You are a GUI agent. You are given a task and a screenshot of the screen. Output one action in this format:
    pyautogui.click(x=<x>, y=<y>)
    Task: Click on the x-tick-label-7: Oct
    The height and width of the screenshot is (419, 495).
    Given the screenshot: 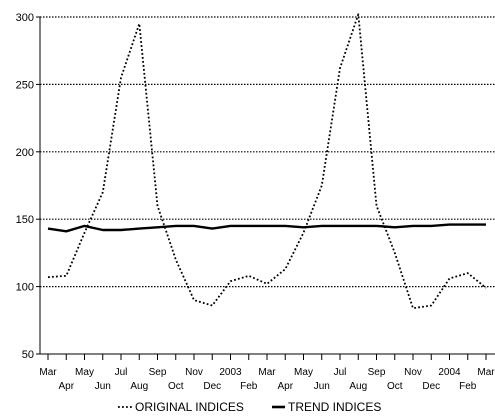 What is the action you would take?
    pyautogui.click(x=176, y=386)
    